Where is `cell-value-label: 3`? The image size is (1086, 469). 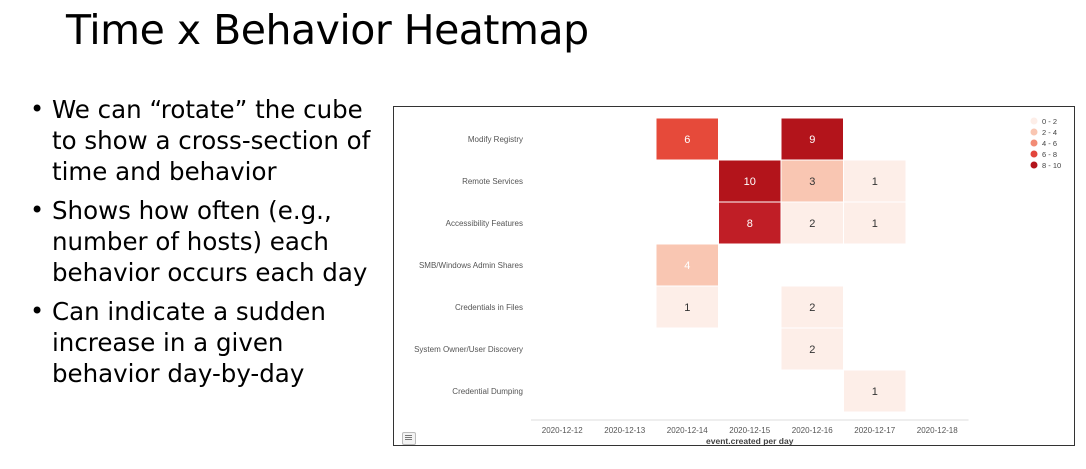
cell-value-label: 3 is located at coordinates (812, 182).